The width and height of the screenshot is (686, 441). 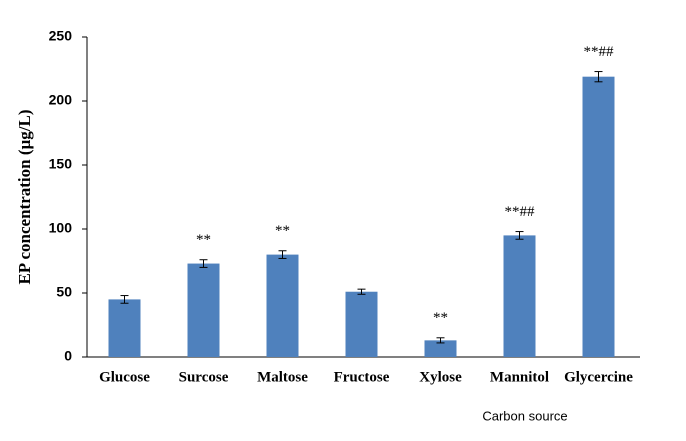 I want to click on y-axis-title: EP concentration (µg/L), so click(x=24, y=196).